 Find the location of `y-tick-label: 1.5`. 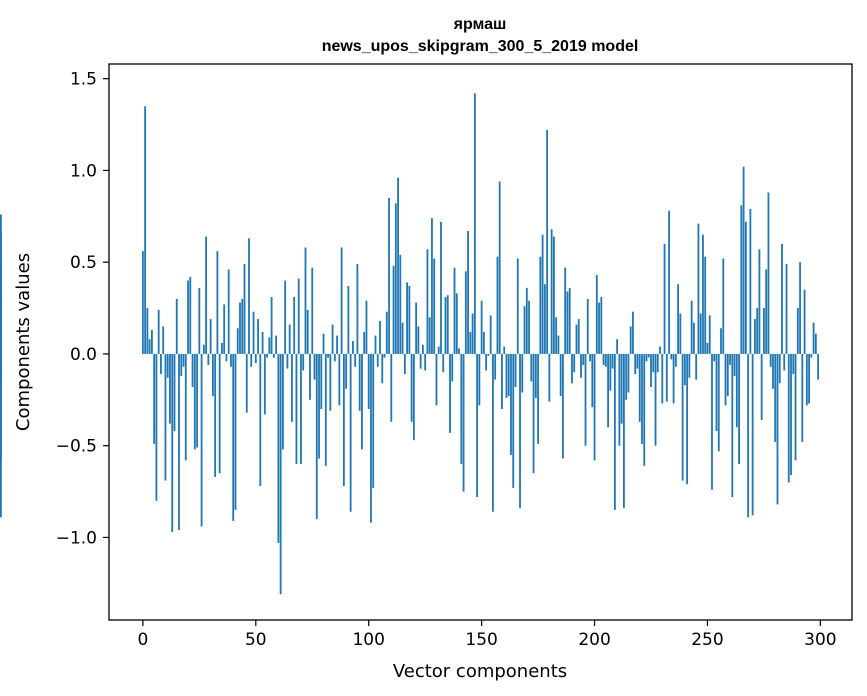

y-tick-label: 1.5 is located at coordinates (83, 80).